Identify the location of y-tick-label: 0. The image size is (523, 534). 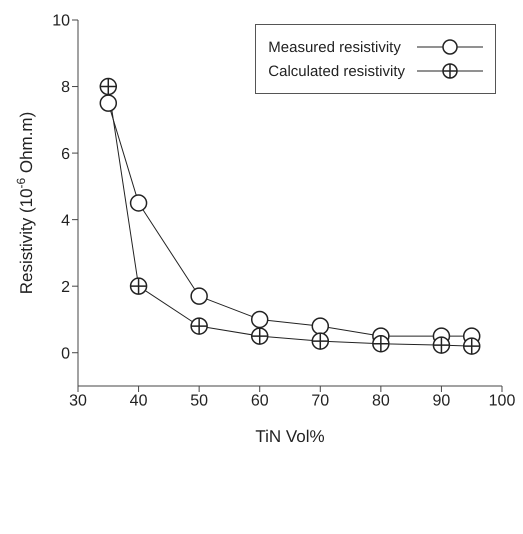
(65, 353).